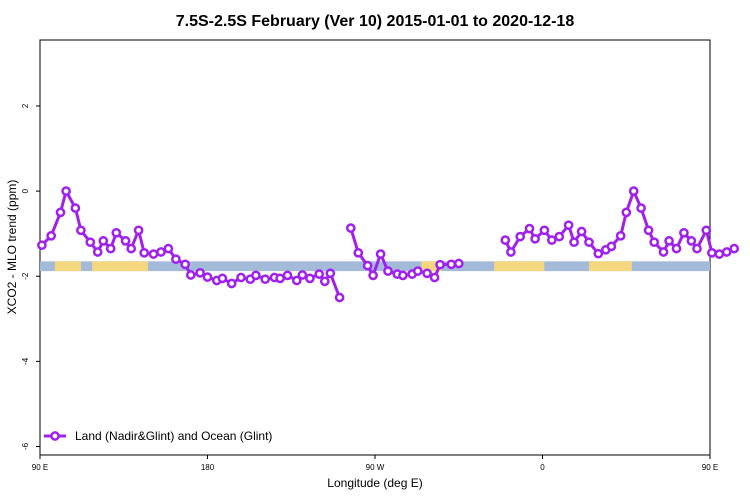 Image resolution: width=750 pixels, height=500 pixels. I want to click on y-axis-label: XCO2 - MLO trend (ppm), so click(12, 247).